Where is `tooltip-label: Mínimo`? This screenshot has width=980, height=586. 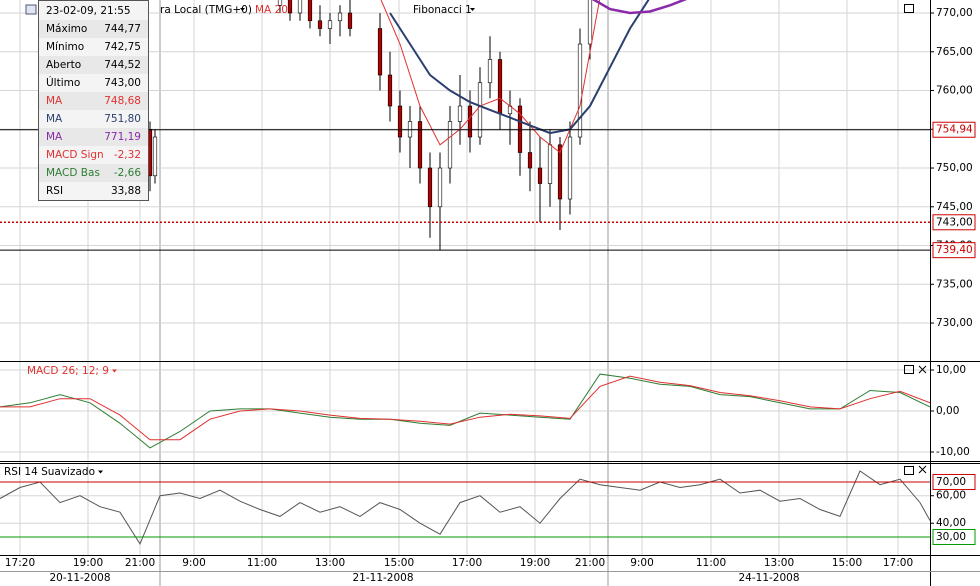
tooltip-label: Mínimo is located at coordinates (65, 47).